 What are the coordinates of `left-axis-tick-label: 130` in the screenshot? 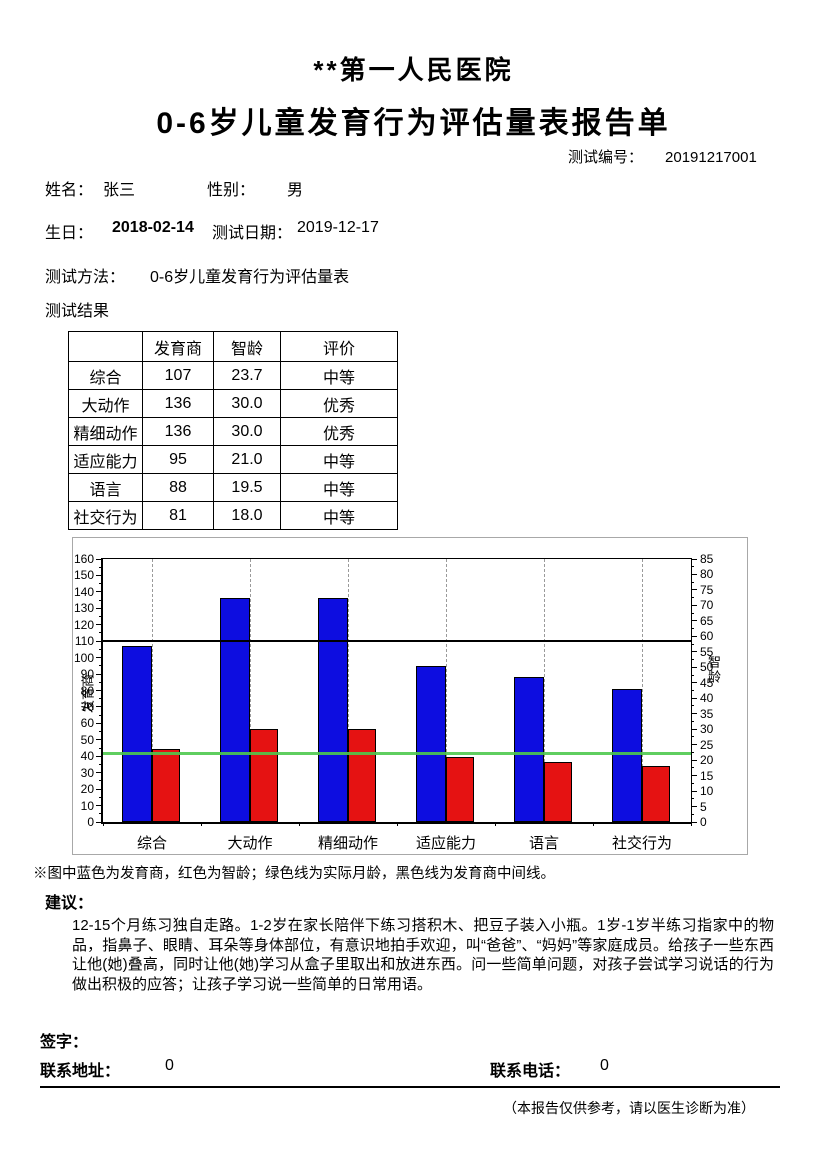 It's located at (83, 608).